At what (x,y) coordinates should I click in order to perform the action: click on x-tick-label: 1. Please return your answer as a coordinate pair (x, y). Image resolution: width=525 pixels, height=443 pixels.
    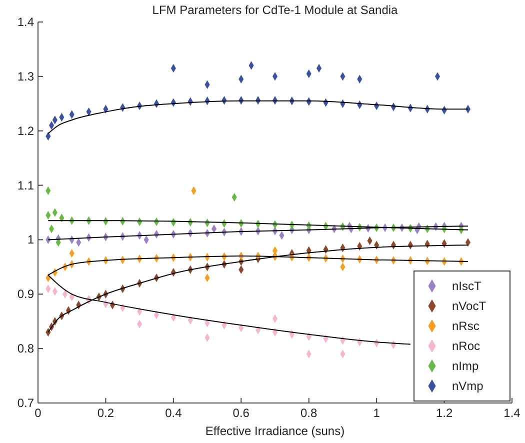
    Looking at the image, I should click on (376, 413).